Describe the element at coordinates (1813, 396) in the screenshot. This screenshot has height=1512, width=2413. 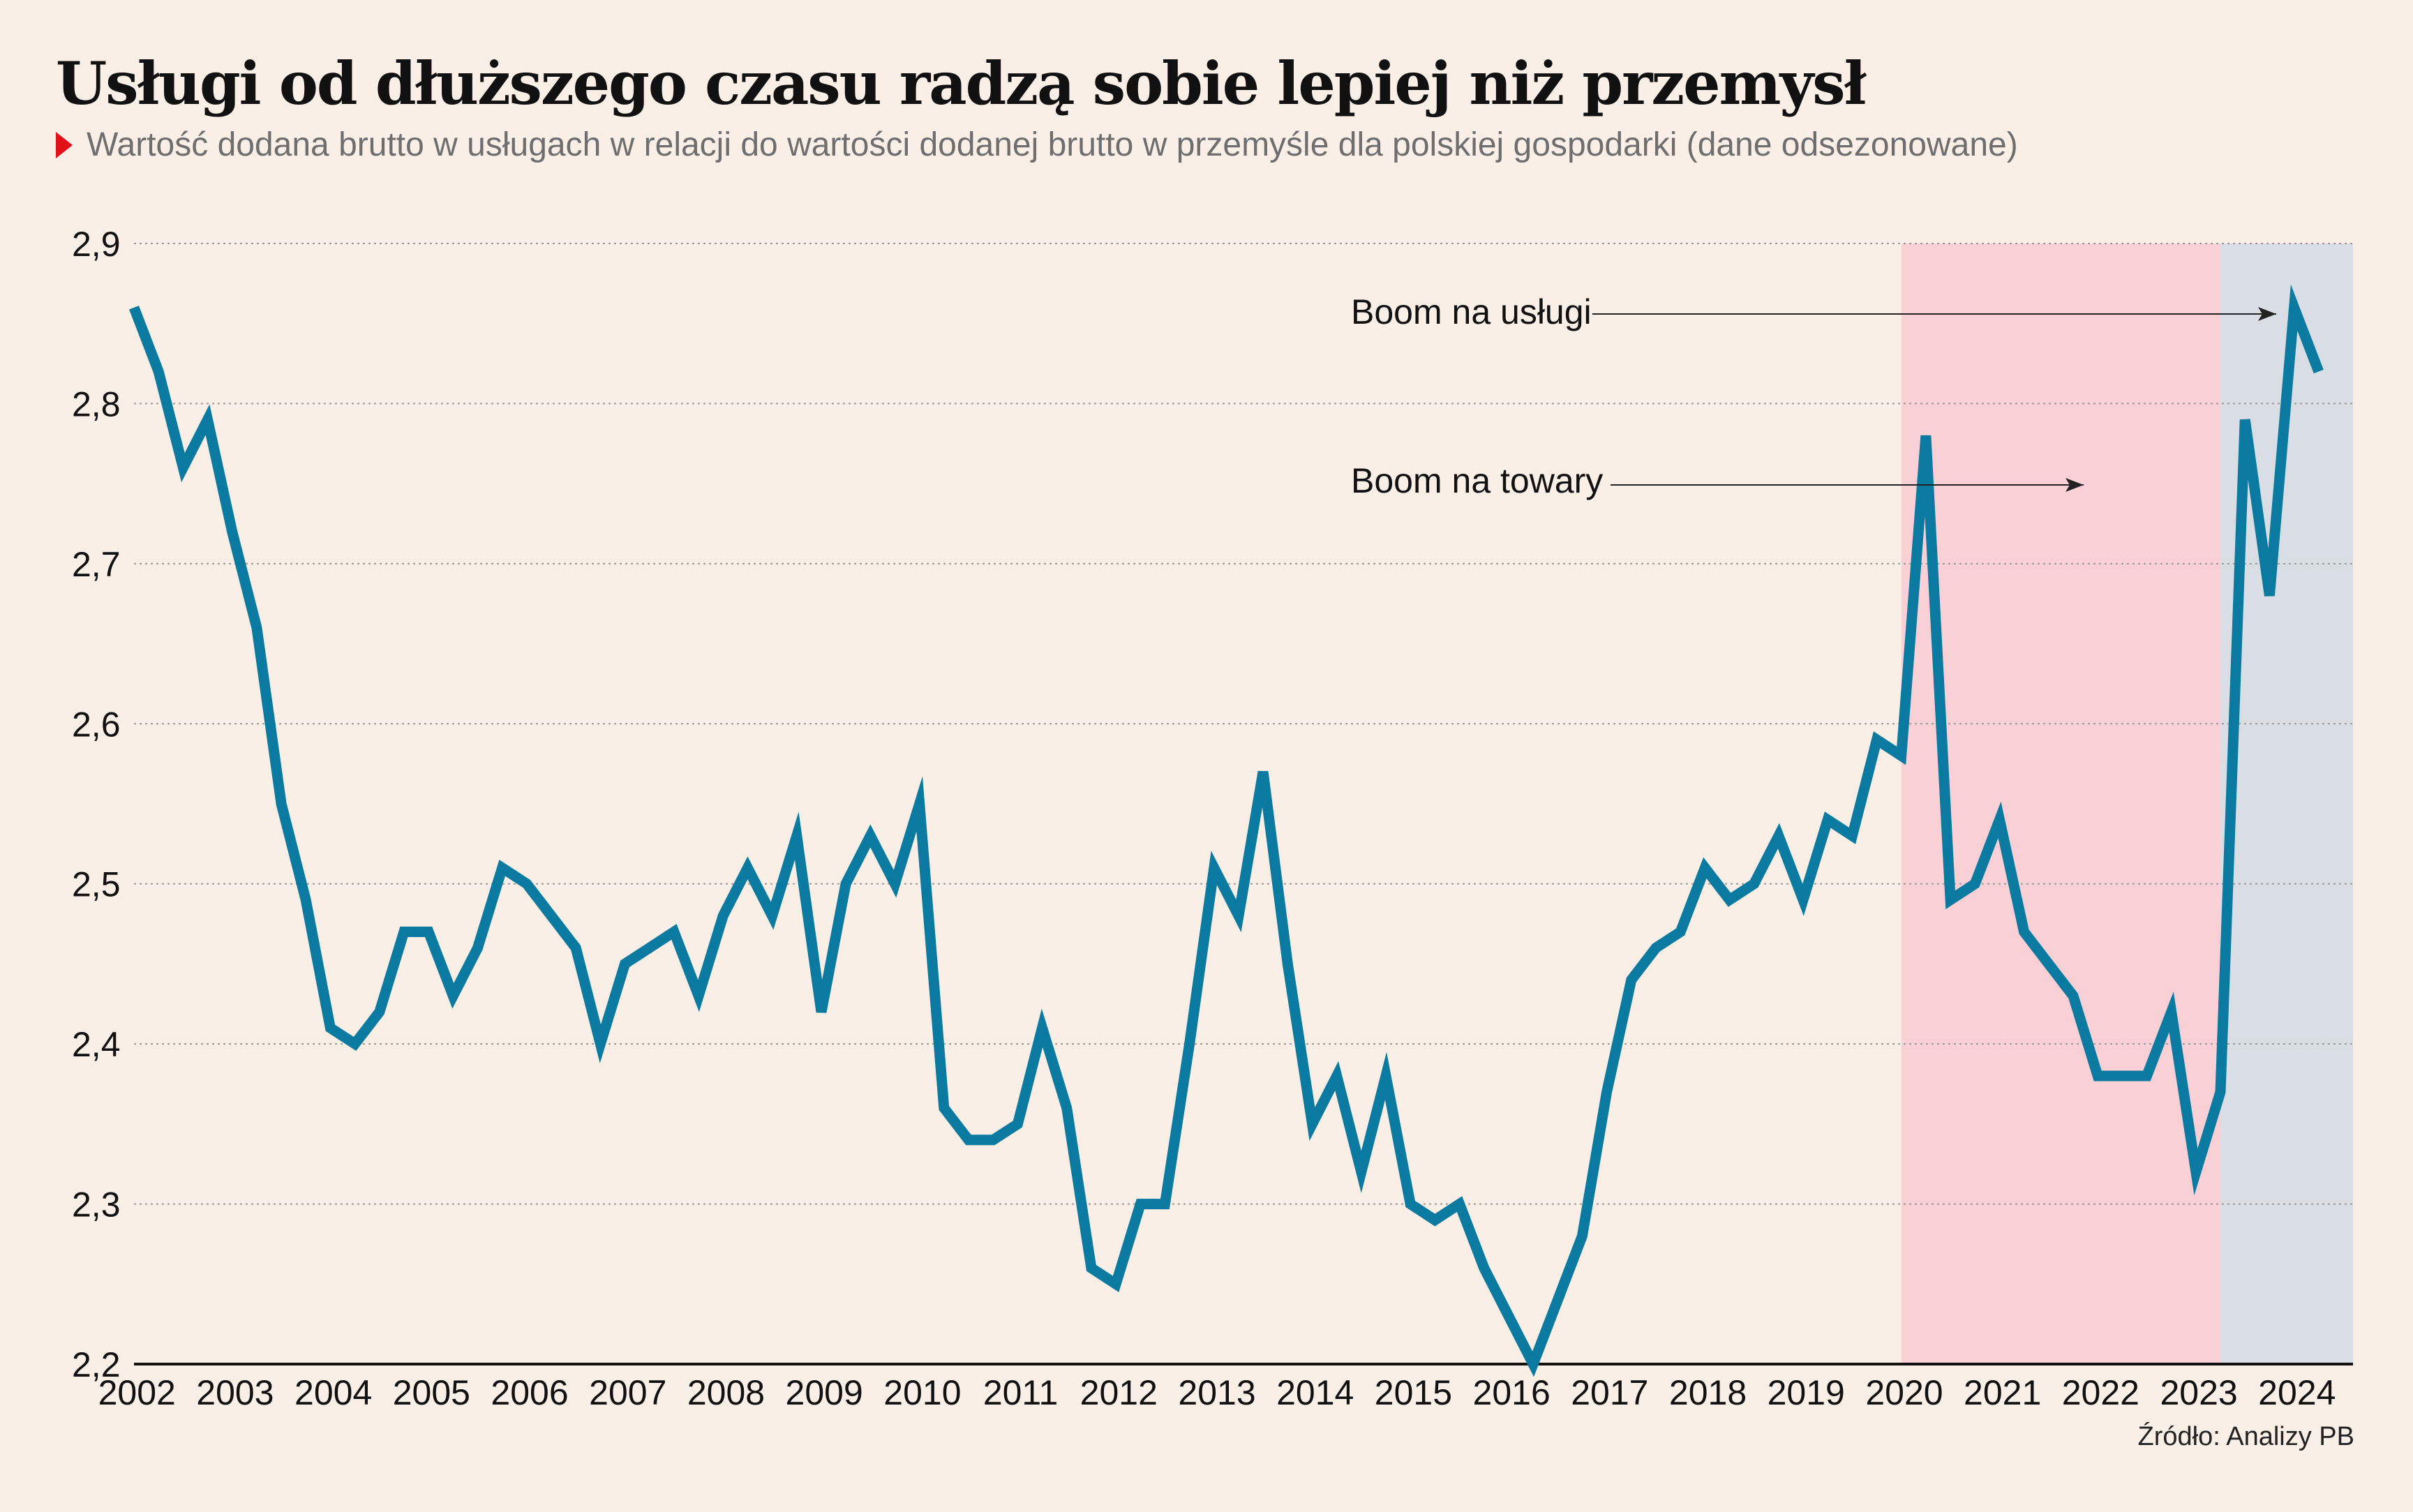
I see `annotations: Boom na usługi Boom na towary` at that location.